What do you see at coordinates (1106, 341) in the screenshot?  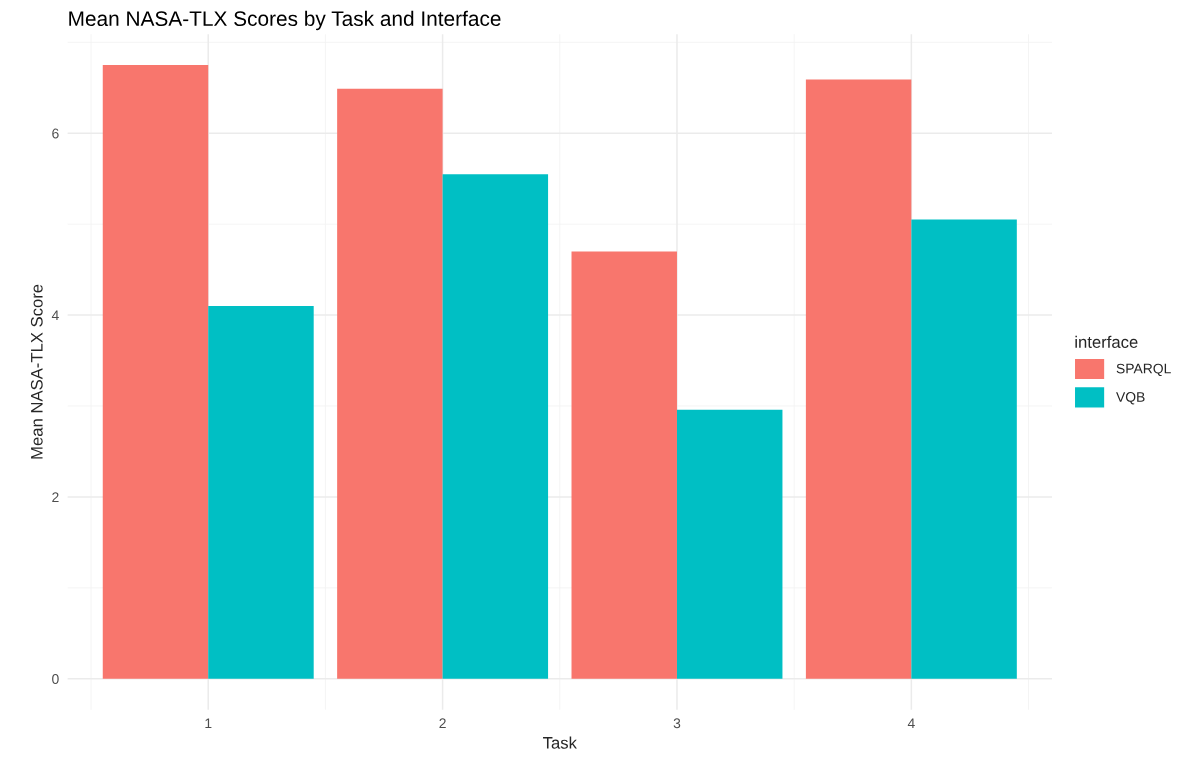 I see `legend-title: interface` at bounding box center [1106, 341].